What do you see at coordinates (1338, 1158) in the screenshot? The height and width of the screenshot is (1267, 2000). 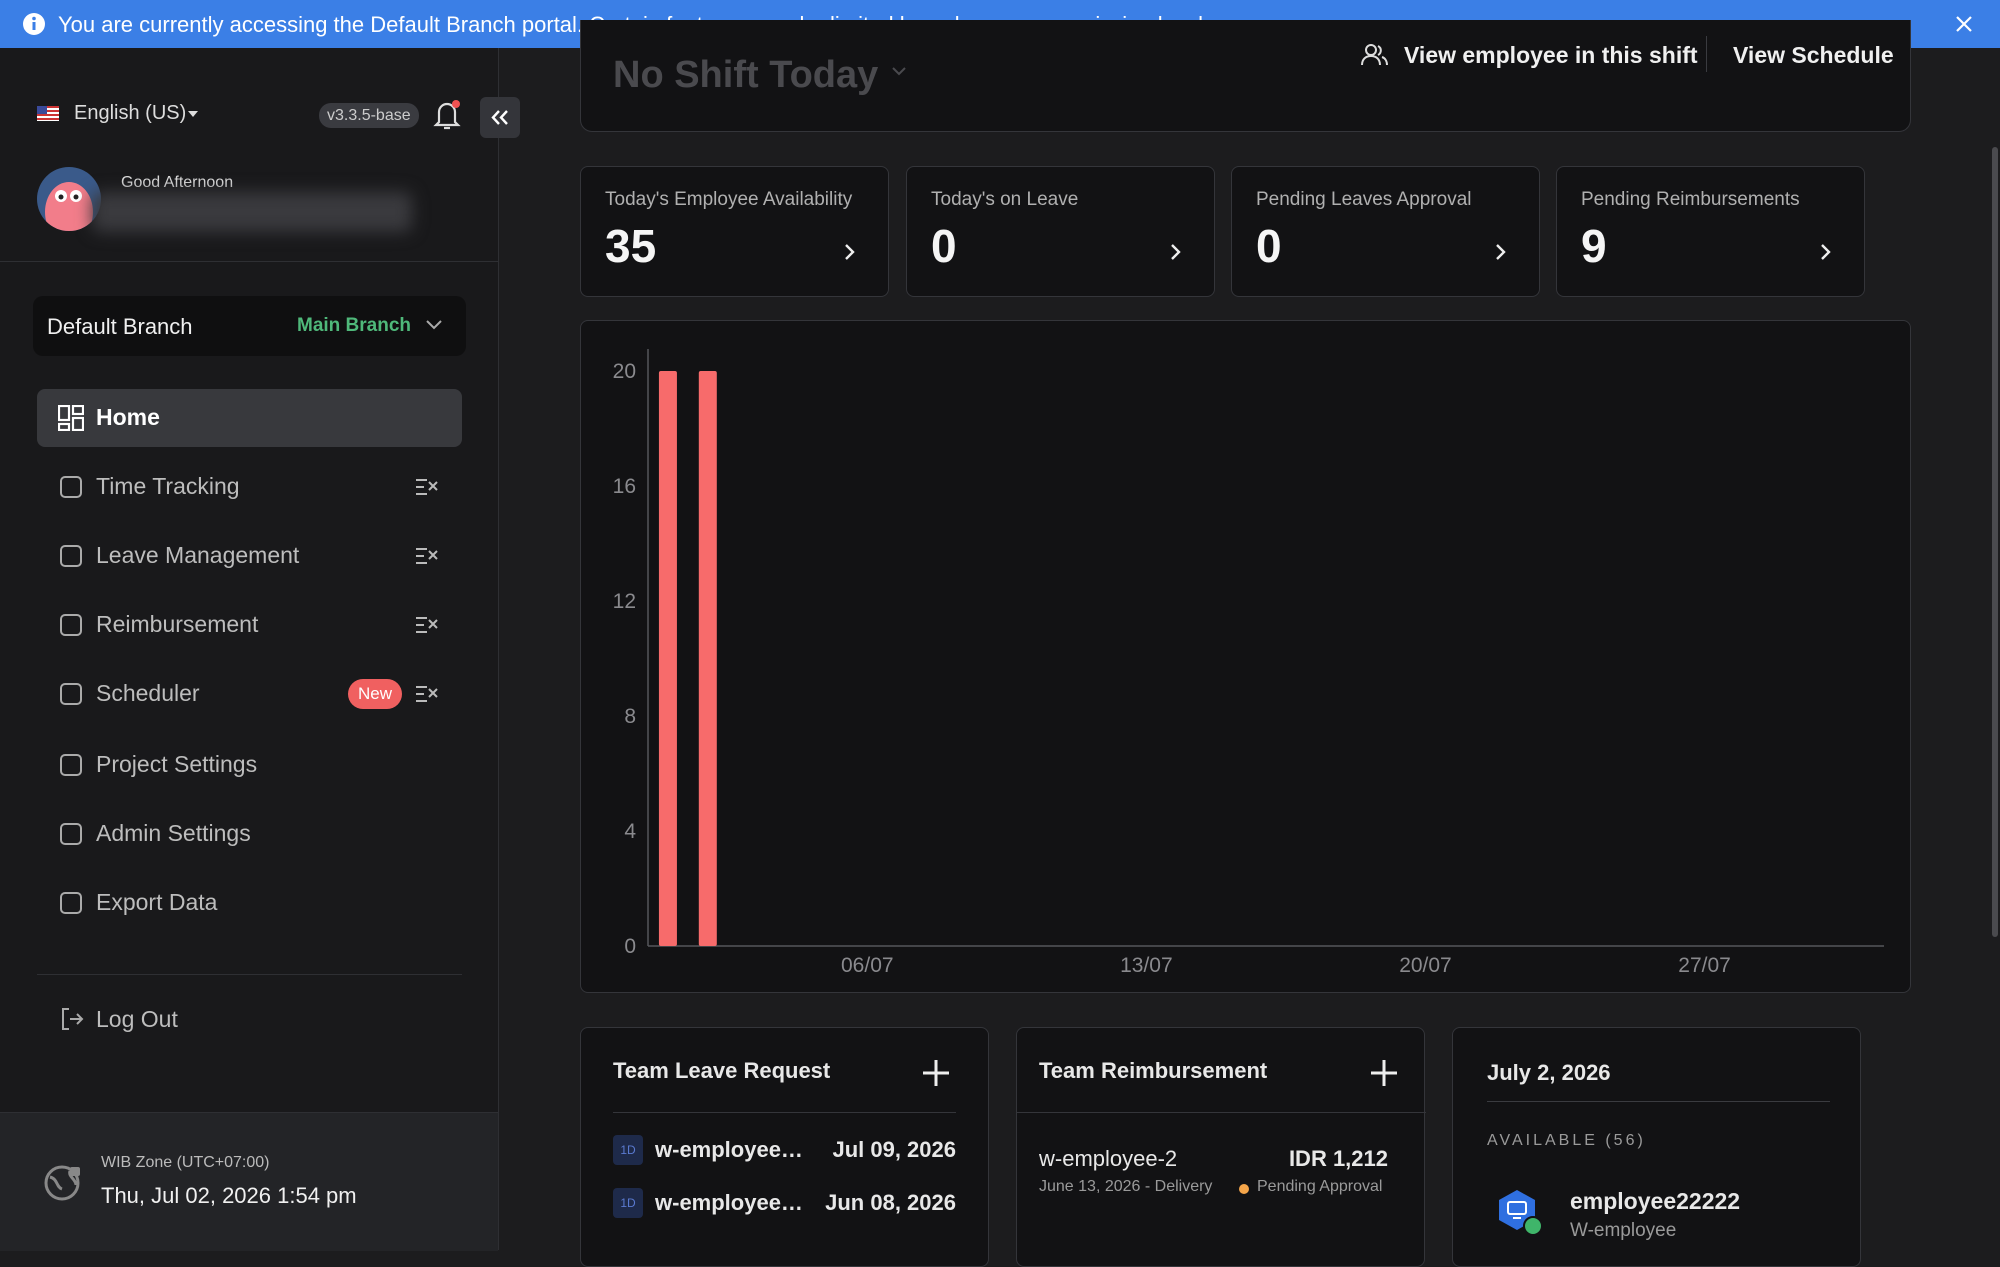 I see `amount: IDR 1,212` at bounding box center [1338, 1158].